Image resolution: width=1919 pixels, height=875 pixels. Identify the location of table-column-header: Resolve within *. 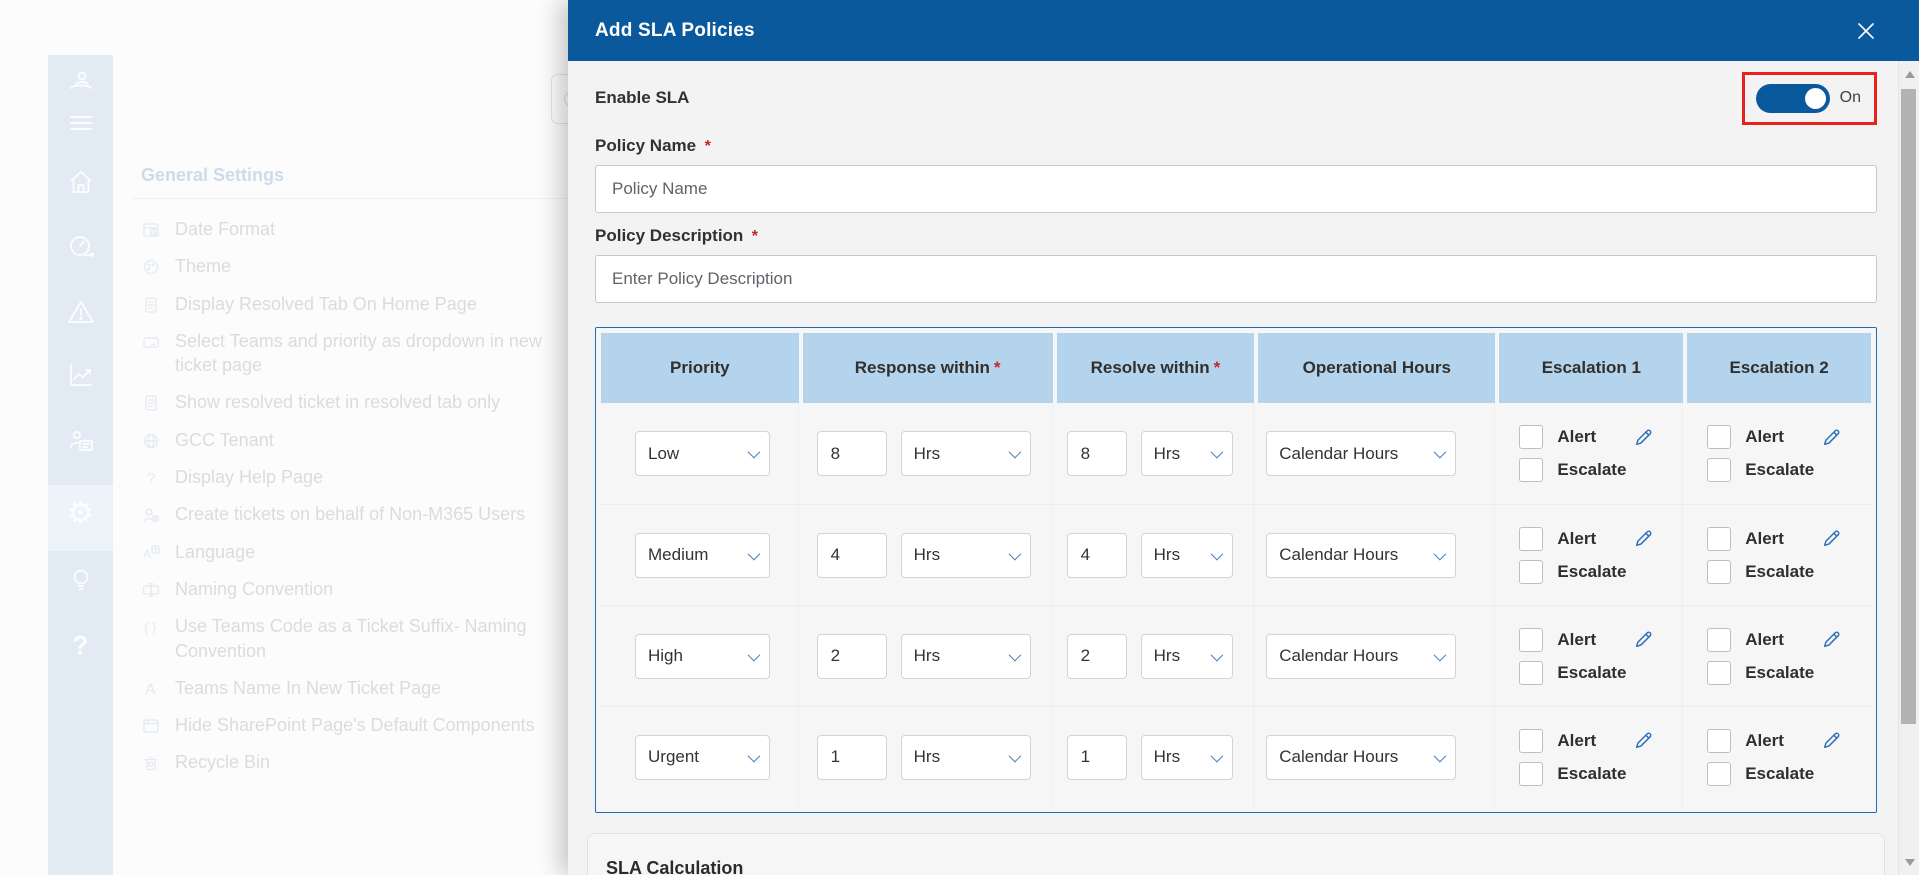
(1155, 368).